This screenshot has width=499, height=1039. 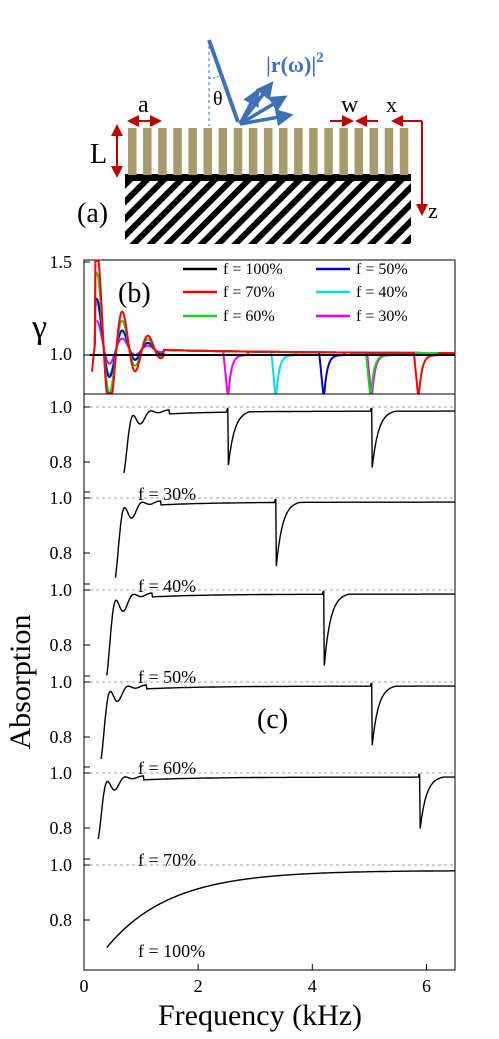 What do you see at coordinates (167, 494) in the screenshot?
I see `subpanel-label: f = 30%` at bounding box center [167, 494].